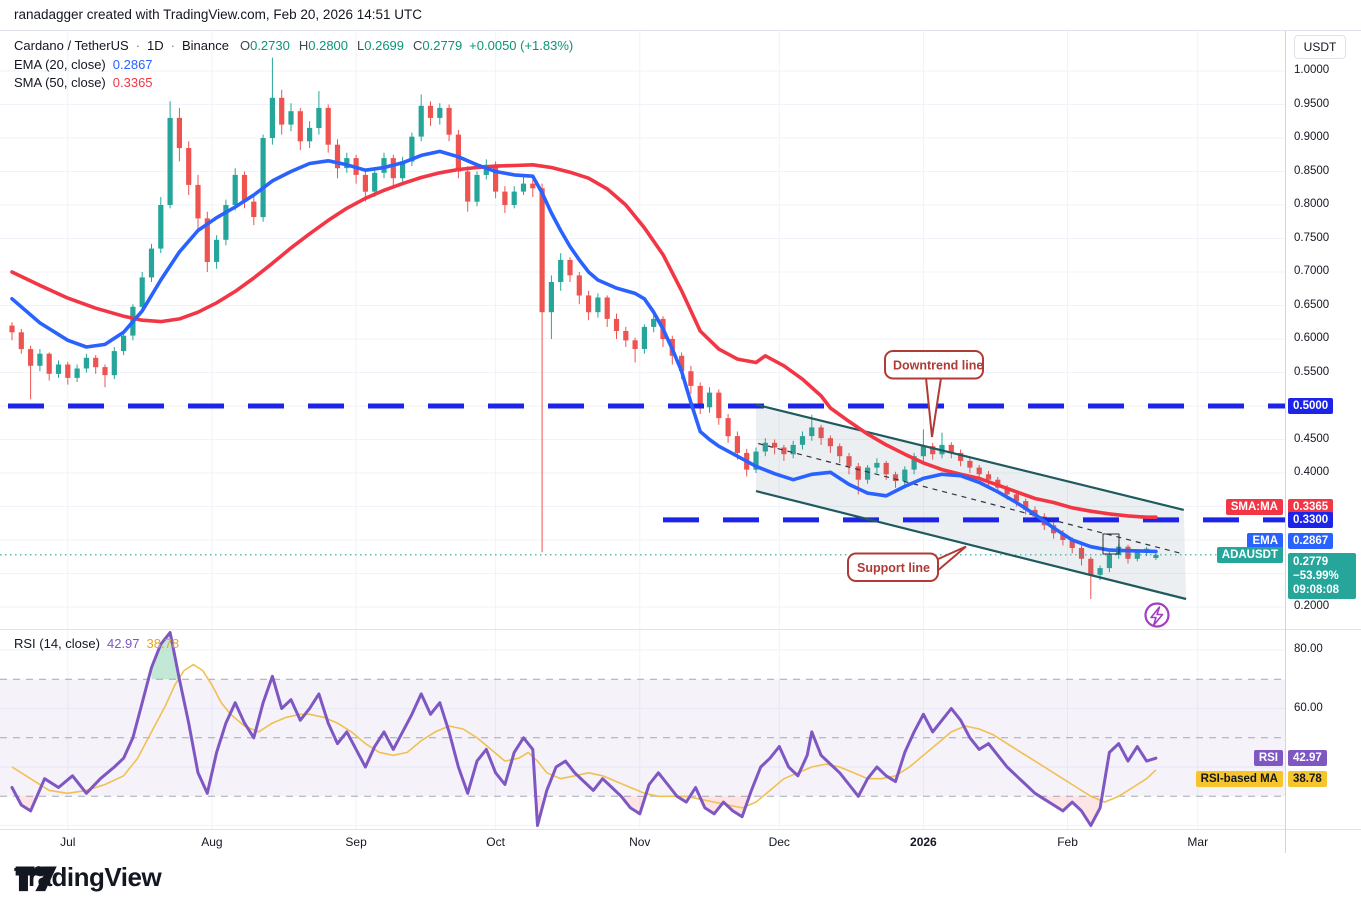  Describe the element at coordinates (1312, 304) in the screenshot. I see `price-tick-0.6500: 0.6500` at that location.